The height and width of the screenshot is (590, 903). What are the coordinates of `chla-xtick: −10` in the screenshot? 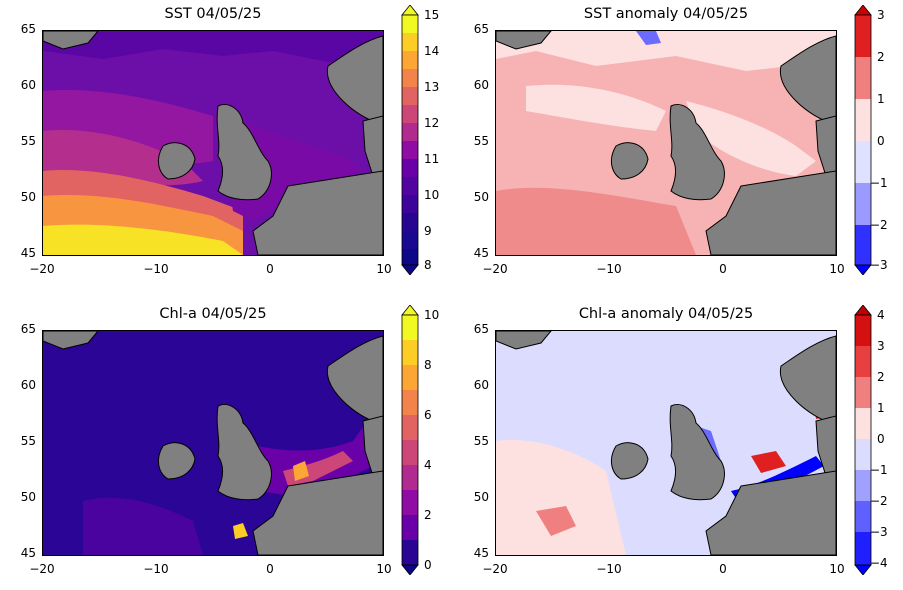 It's located at (156, 569).